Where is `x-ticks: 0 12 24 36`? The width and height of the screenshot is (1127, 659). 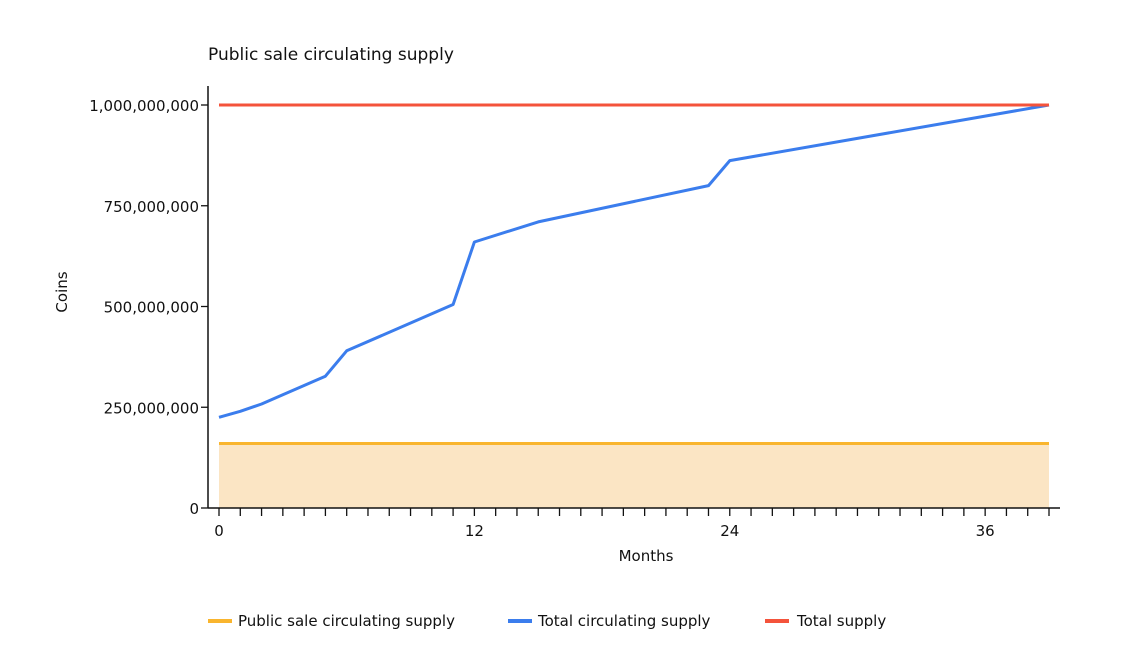 x-ticks: 0 12 24 36 is located at coordinates (632, 524).